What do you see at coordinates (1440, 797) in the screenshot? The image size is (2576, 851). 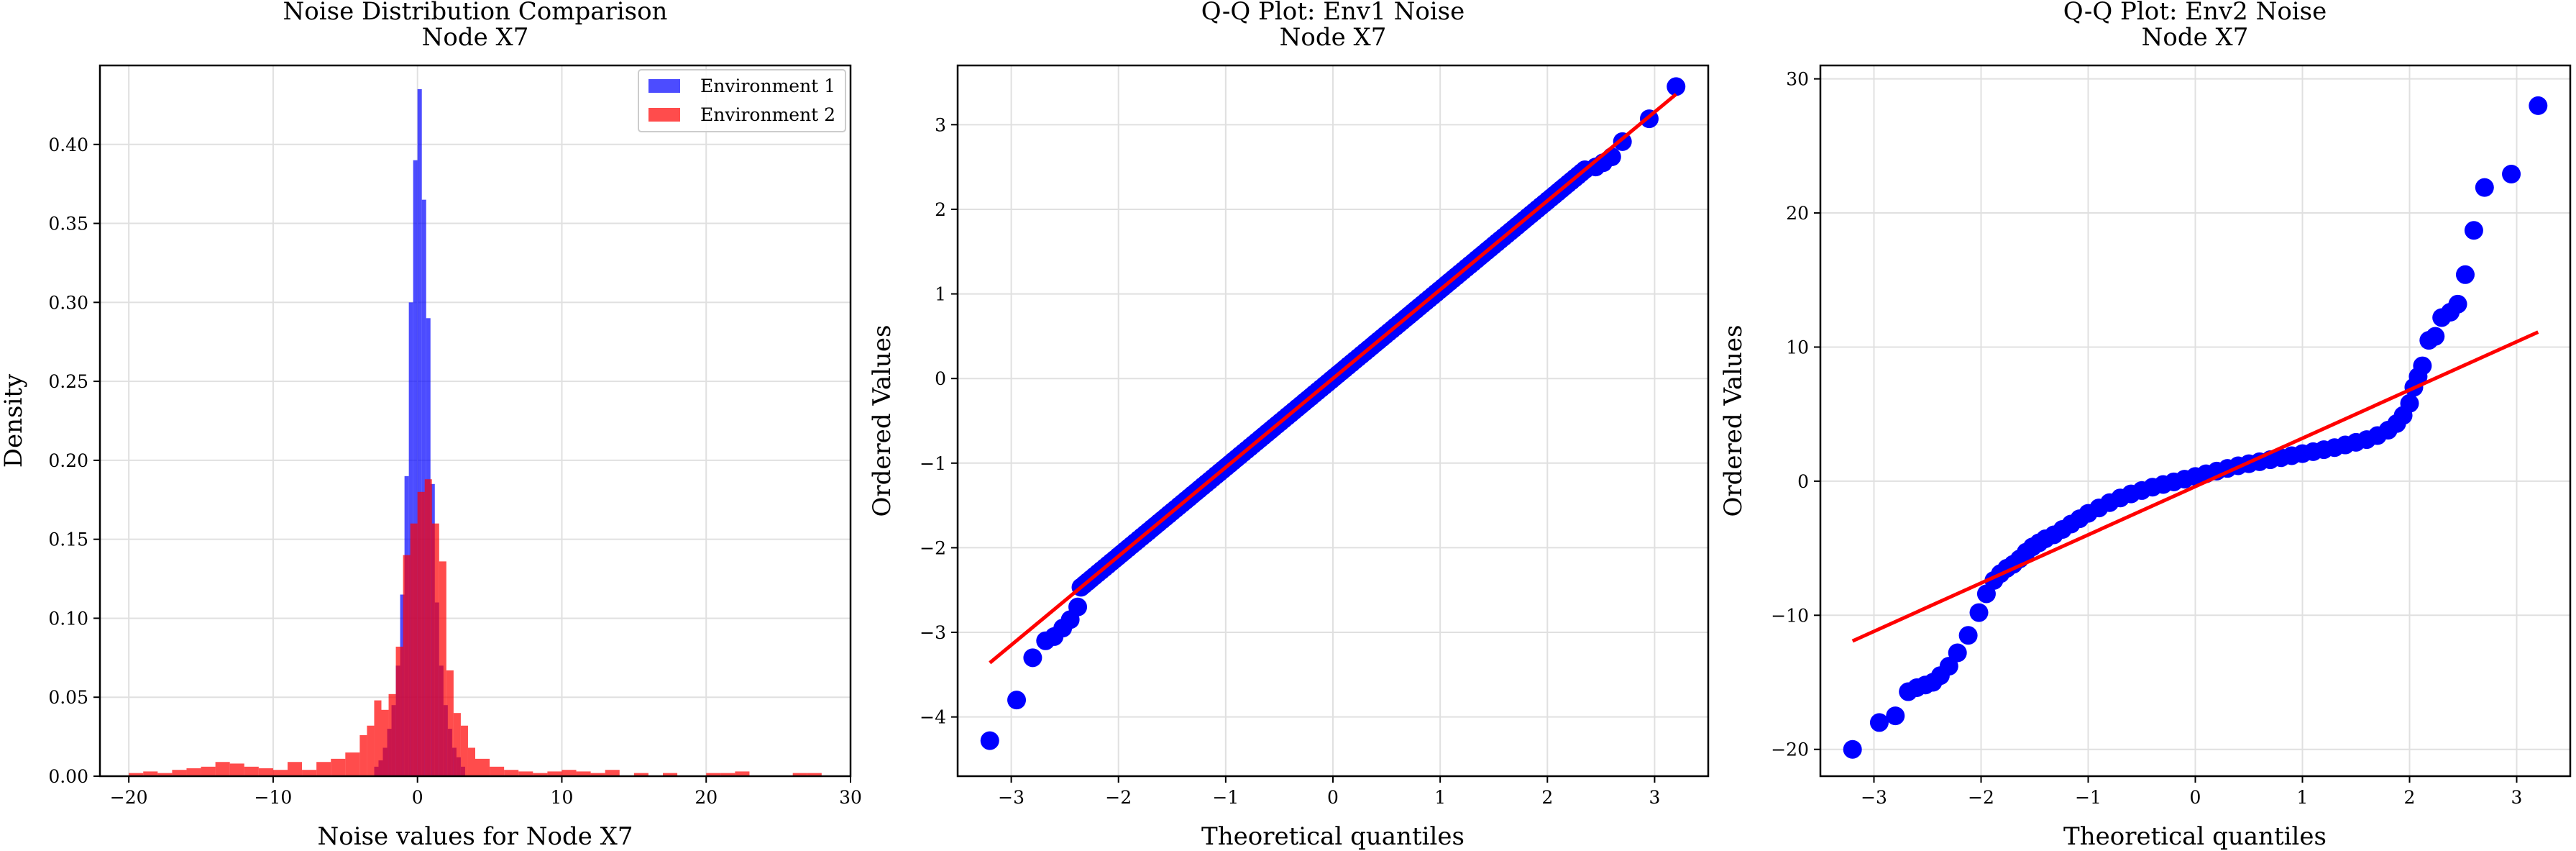 I see `x-tick-label: 1` at bounding box center [1440, 797].